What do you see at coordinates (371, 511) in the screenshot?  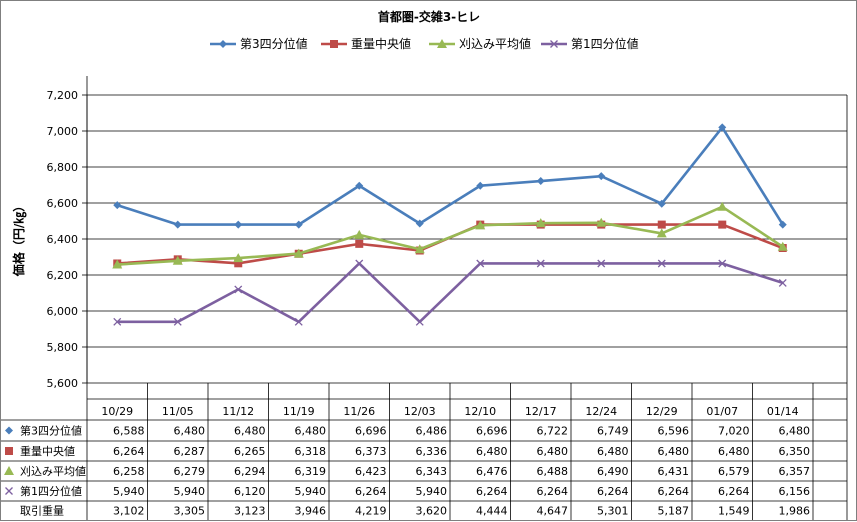 I see `table-cell: 4,219` at bounding box center [371, 511].